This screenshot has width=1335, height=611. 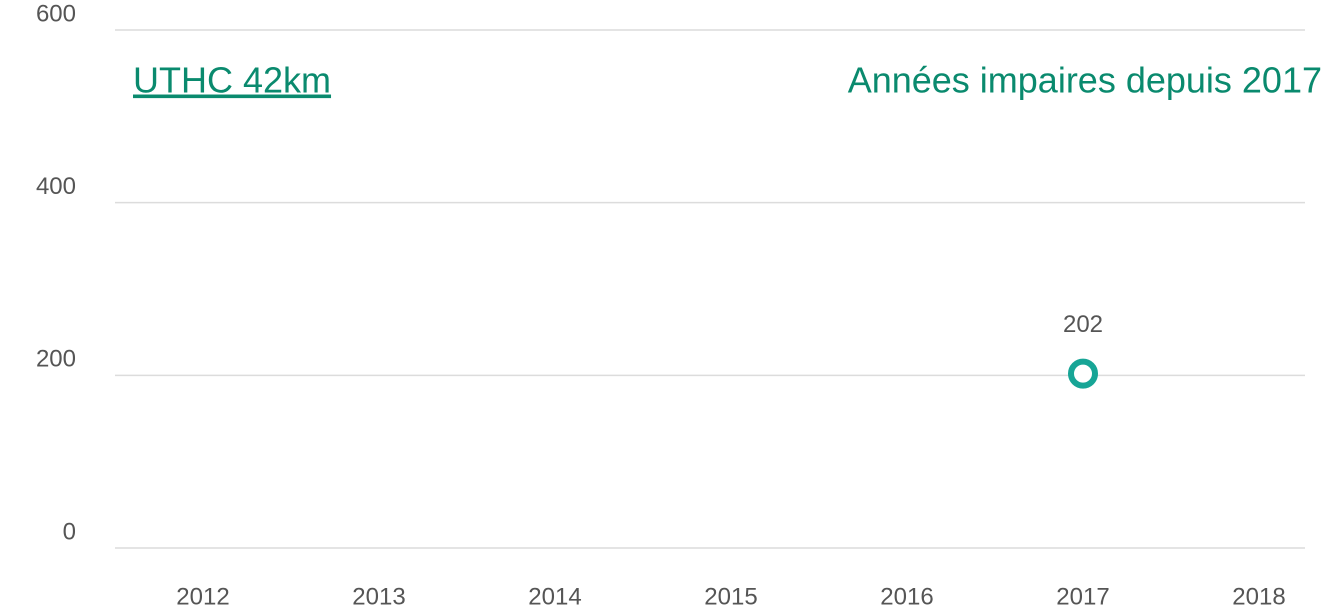 What do you see at coordinates (69, 531) in the screenshot?
I see `y-tick-label: 0` at bounding box center [69, 531].